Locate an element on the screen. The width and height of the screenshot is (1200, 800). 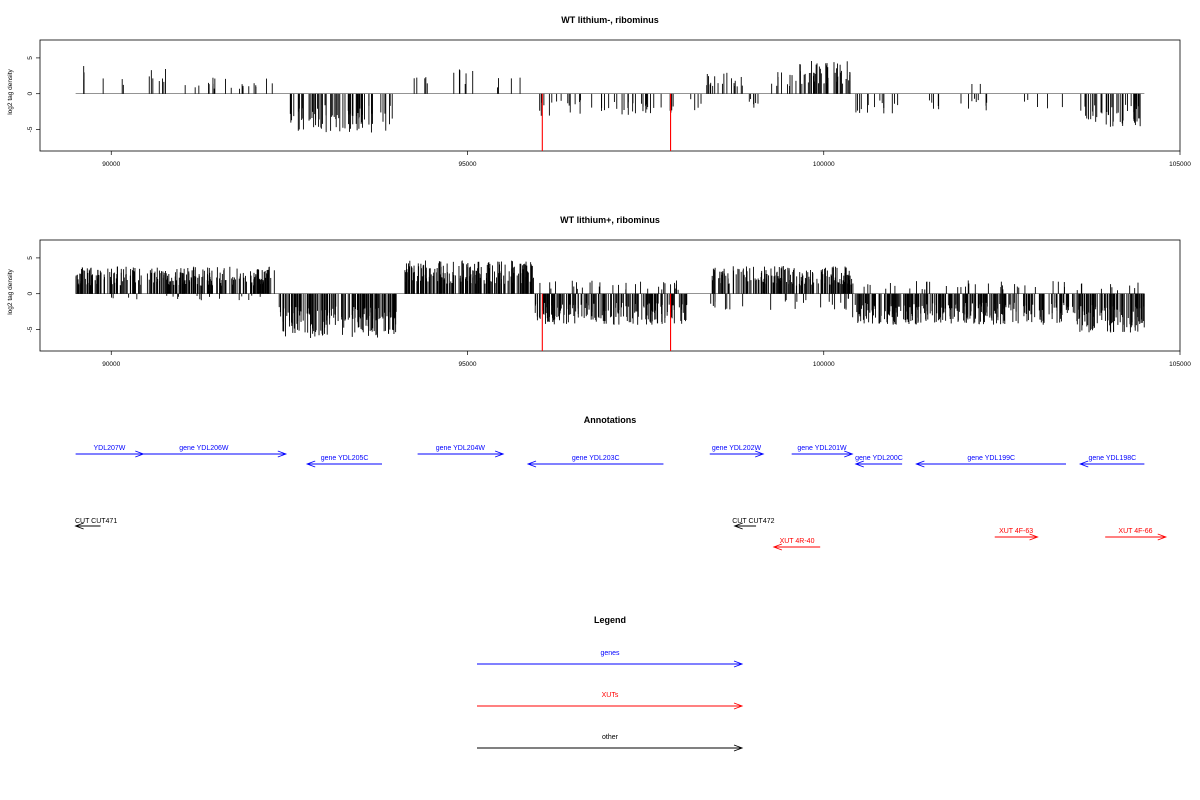
gene-label: gene YDL201W is located at coordinates (822, 448).